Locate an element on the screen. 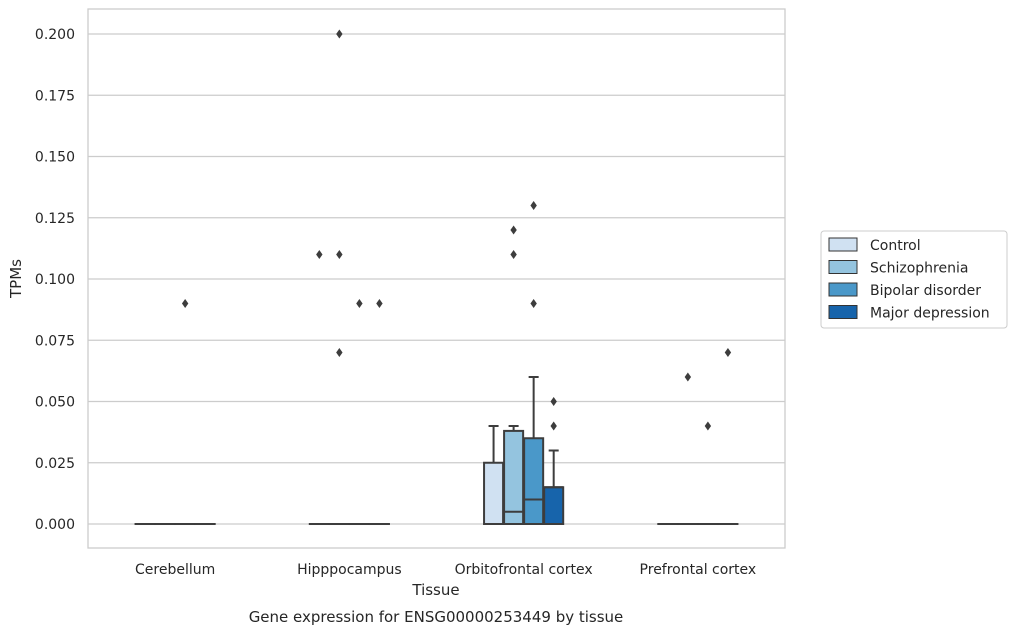  y-tick-label: 0.075 is located at coordinates (55, 341).